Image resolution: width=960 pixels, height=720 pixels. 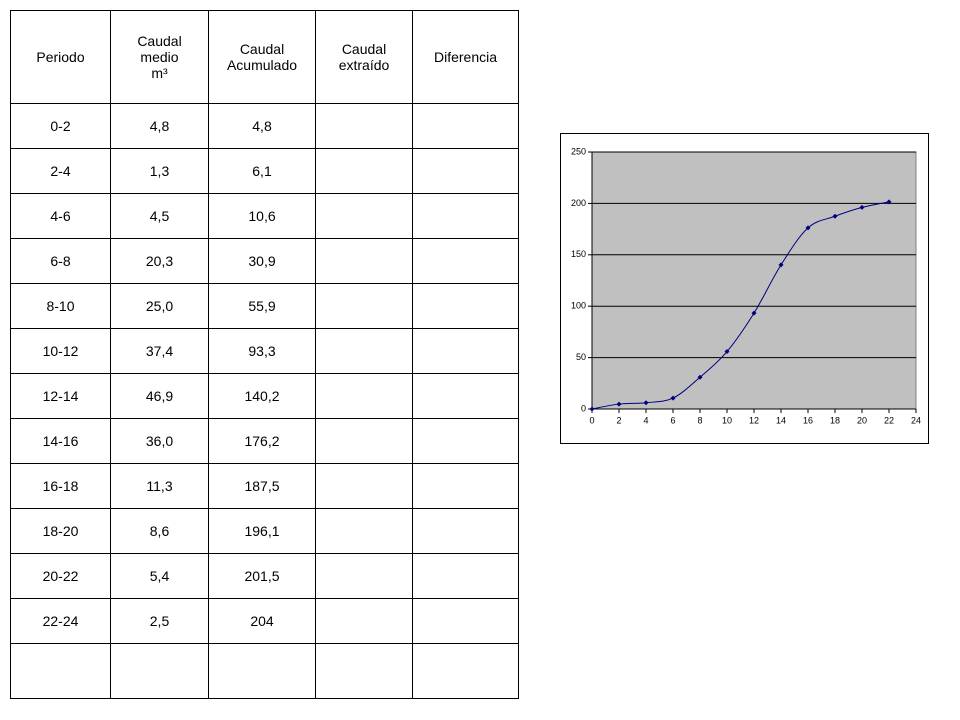 I want to click on table-row: 14-16 36,0 176,2, so click(x=264, y=441).